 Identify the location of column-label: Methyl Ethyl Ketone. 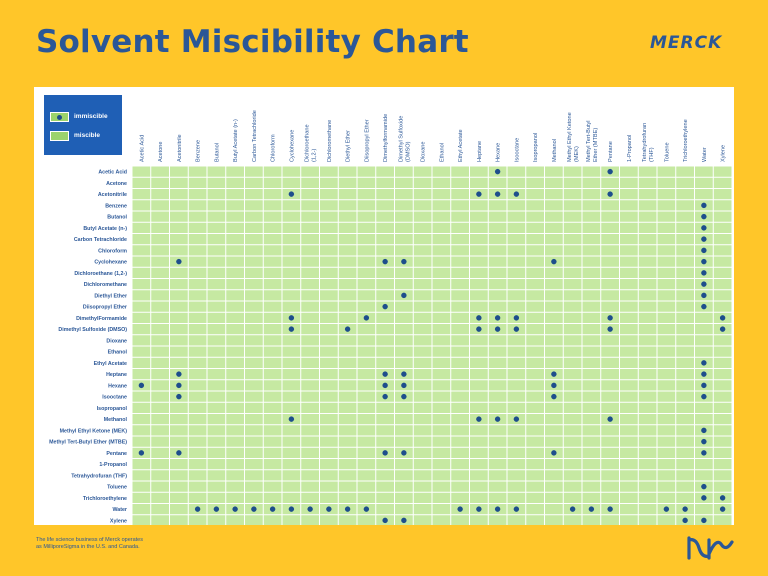
(570, 137).